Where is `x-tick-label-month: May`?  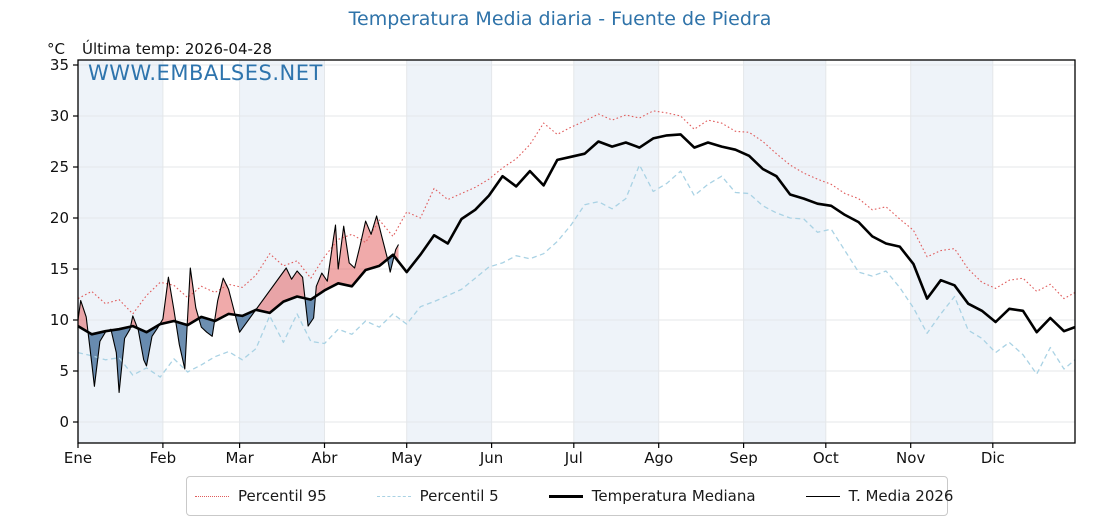
x-tick-label-month: May is located at coordinates (406, 458).